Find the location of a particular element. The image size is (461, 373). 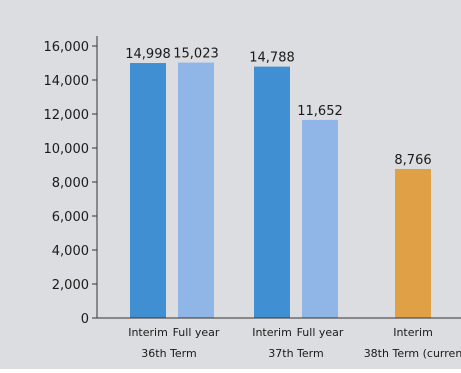

y-tick-label: 16,000 is located at coordinates (67, 47).